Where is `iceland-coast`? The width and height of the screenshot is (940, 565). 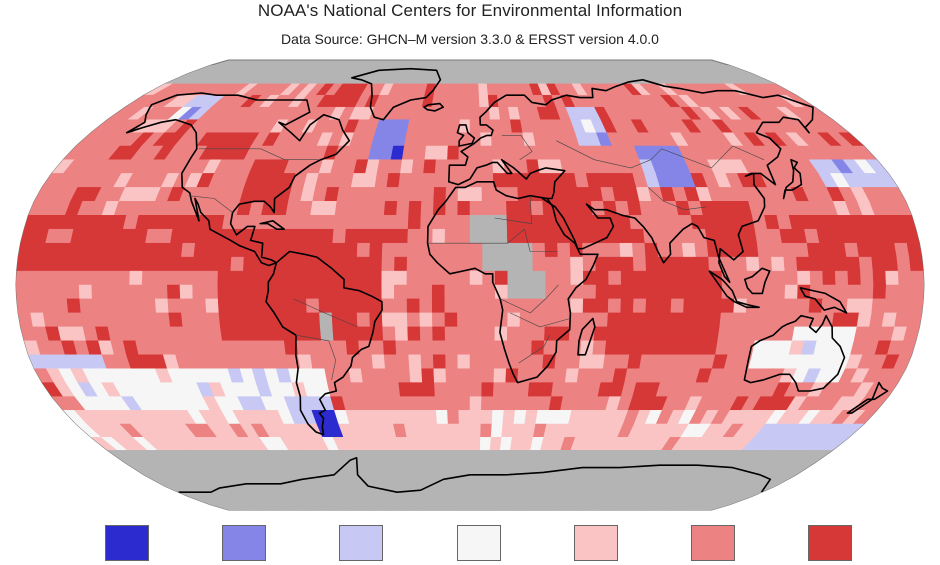 iceland-coast is located at coordinates (433, 107).